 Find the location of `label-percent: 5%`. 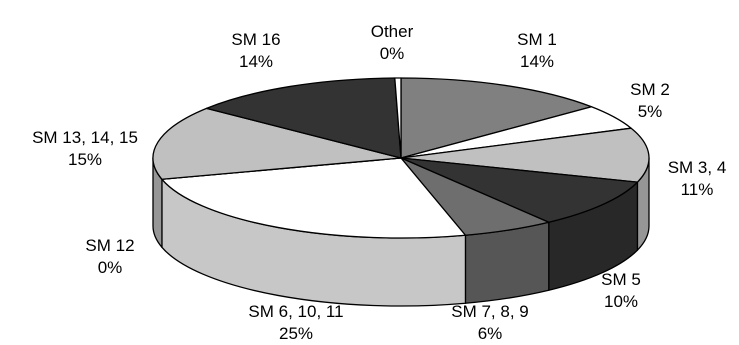

label-percent: 5% is located at coordinates (650, 111).